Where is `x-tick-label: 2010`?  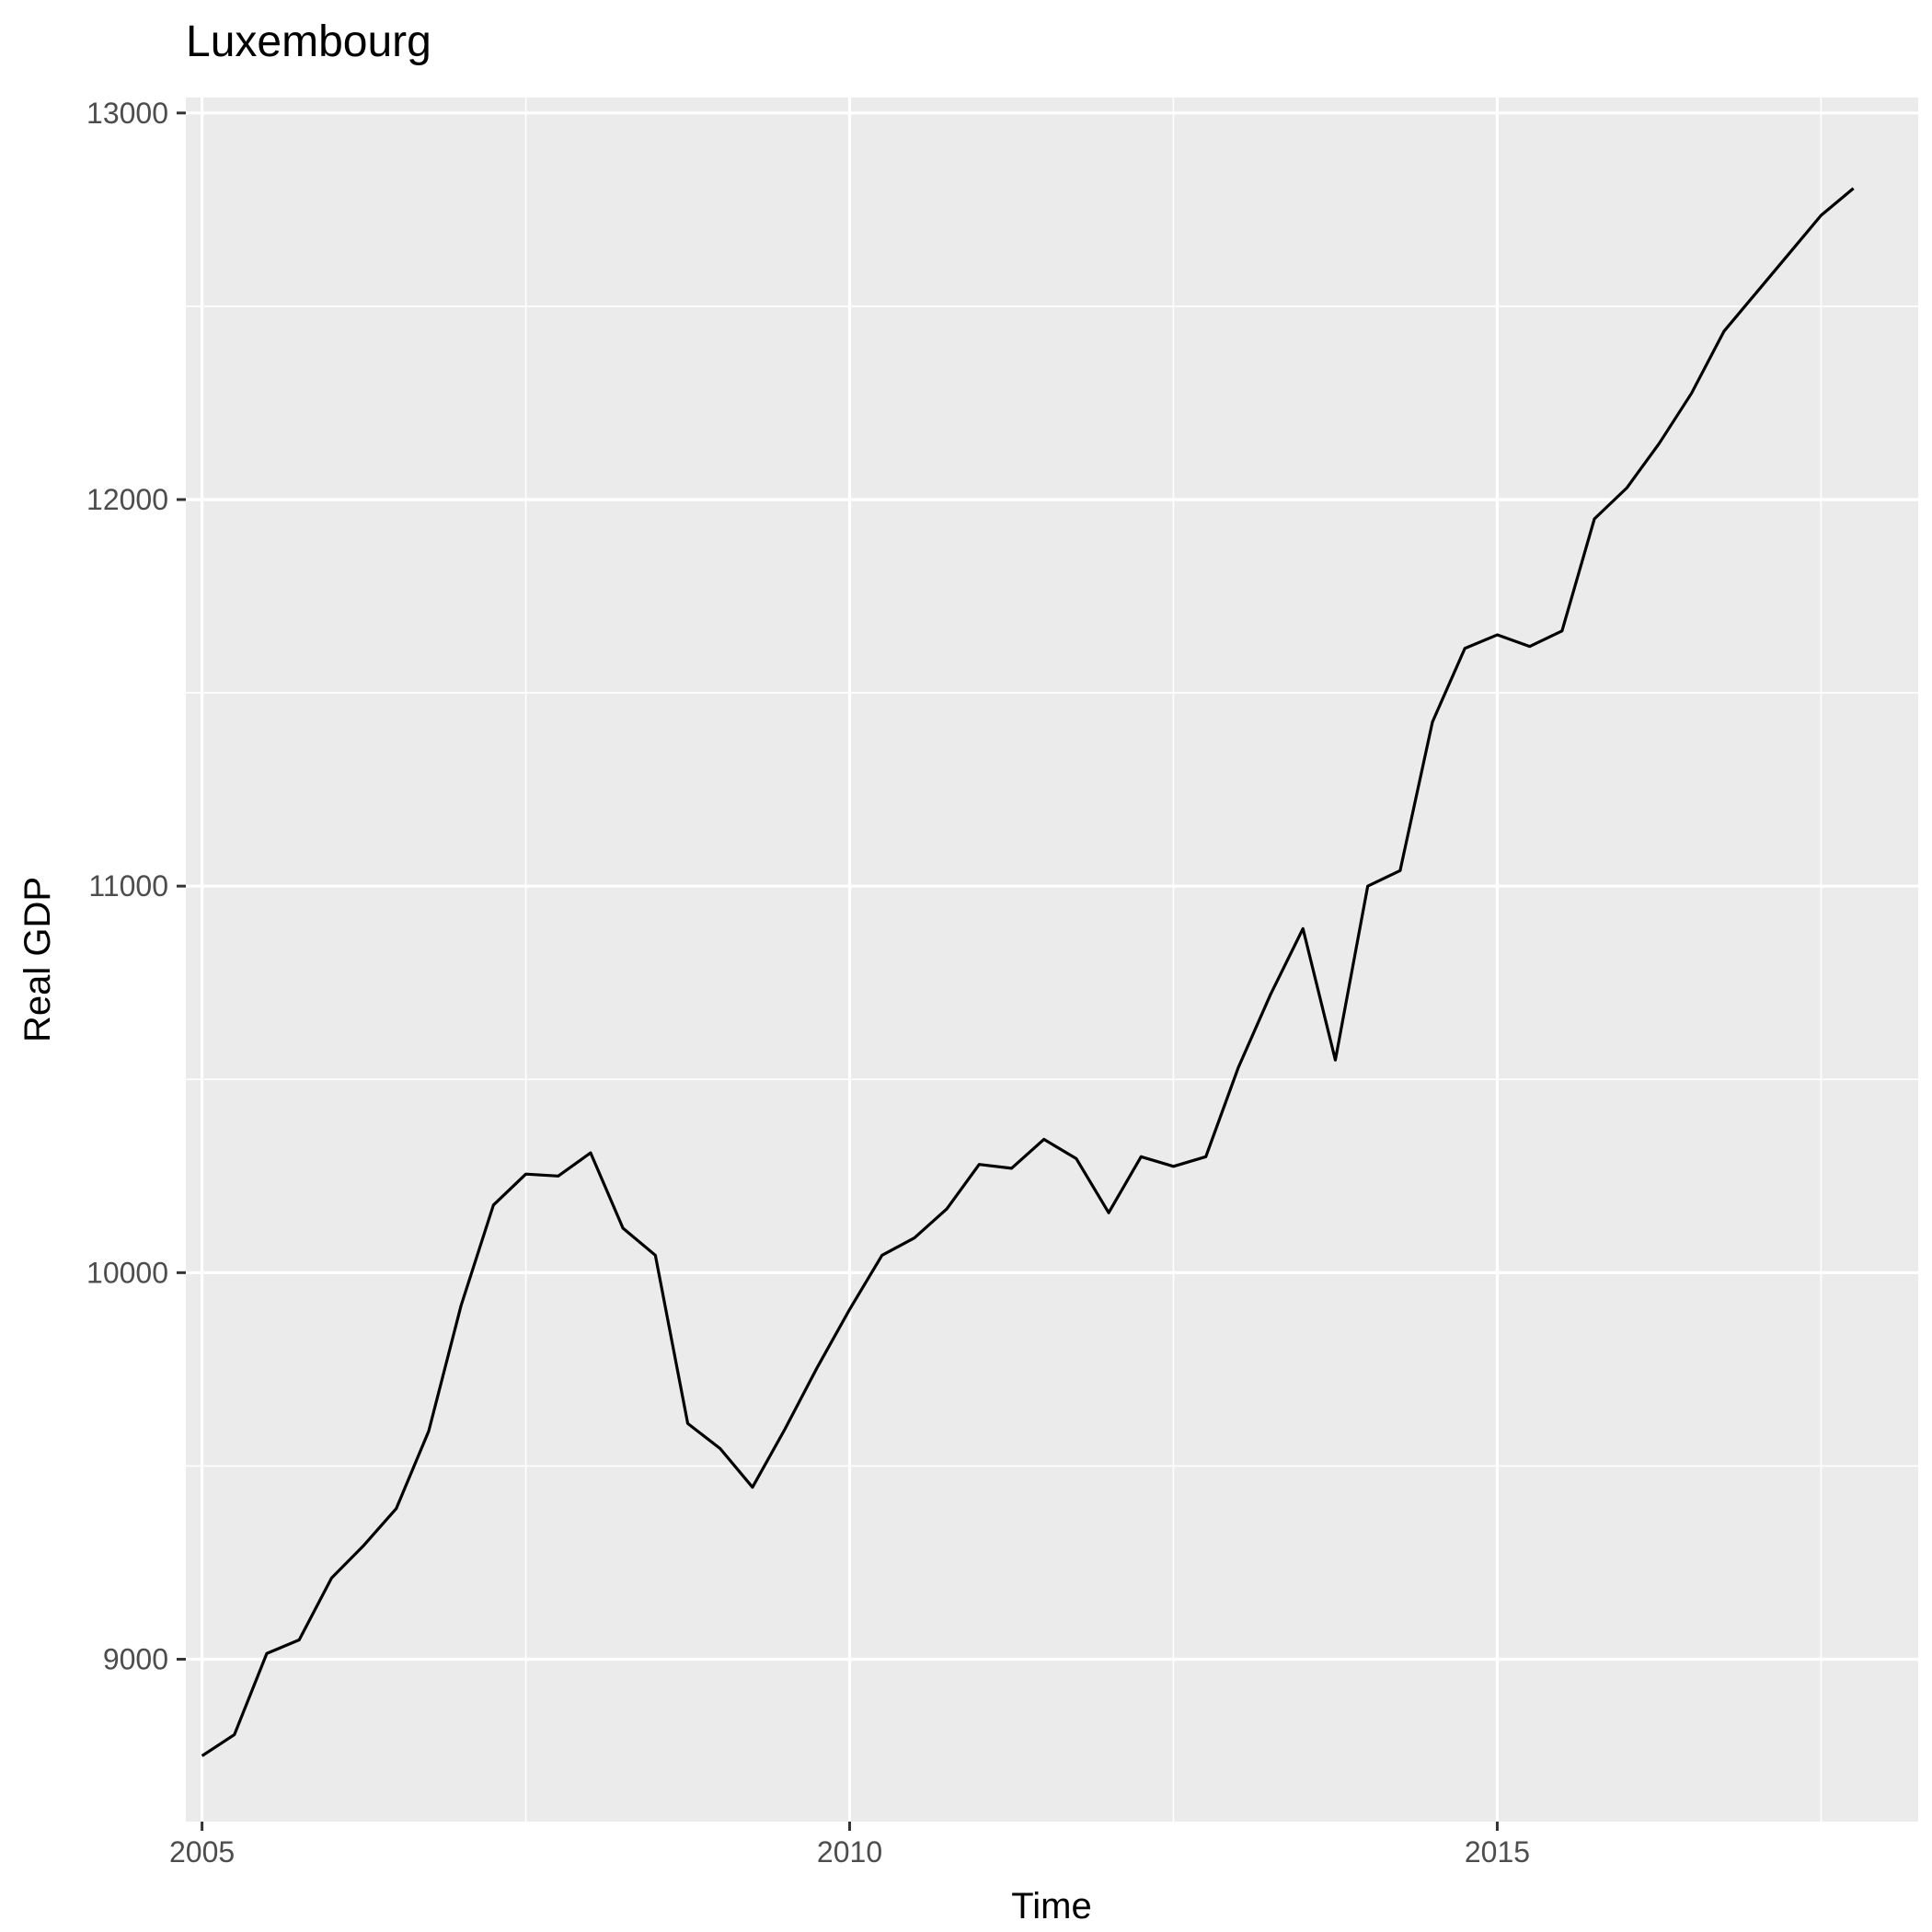
x-tick-label: 2010 is located at coordinates (849, 1852).